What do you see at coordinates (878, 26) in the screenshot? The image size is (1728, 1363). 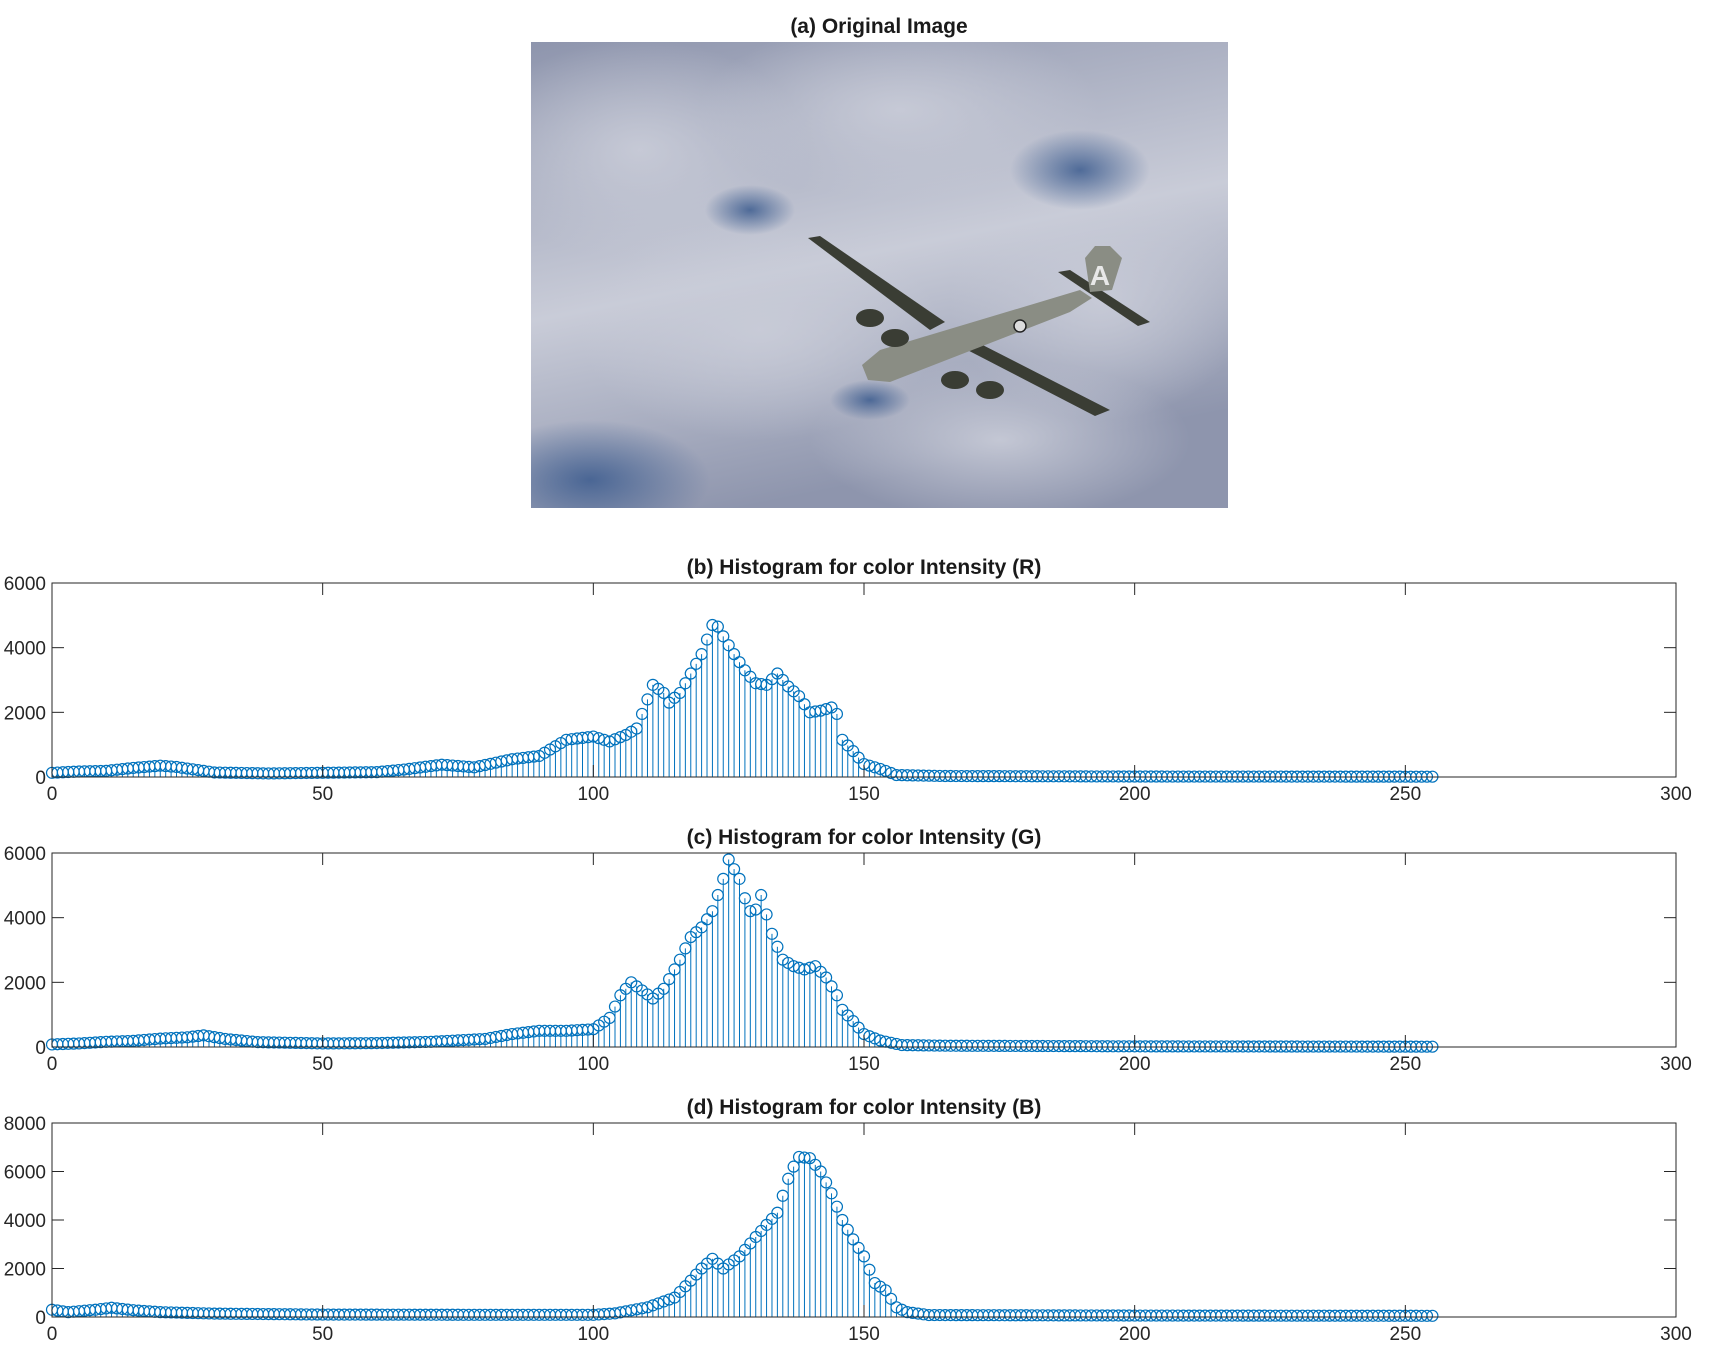 I see `photo-title: (a) Original Image` at bounding box center [878, 26].